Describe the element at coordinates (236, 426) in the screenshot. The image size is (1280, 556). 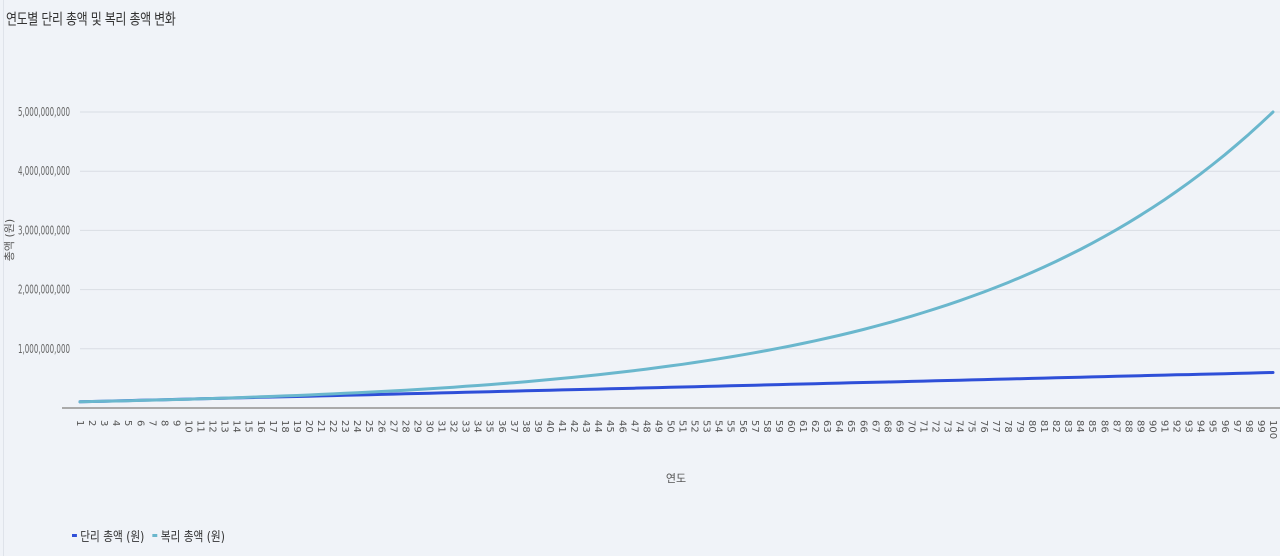
I see `x-tick-label: 14` at that location.